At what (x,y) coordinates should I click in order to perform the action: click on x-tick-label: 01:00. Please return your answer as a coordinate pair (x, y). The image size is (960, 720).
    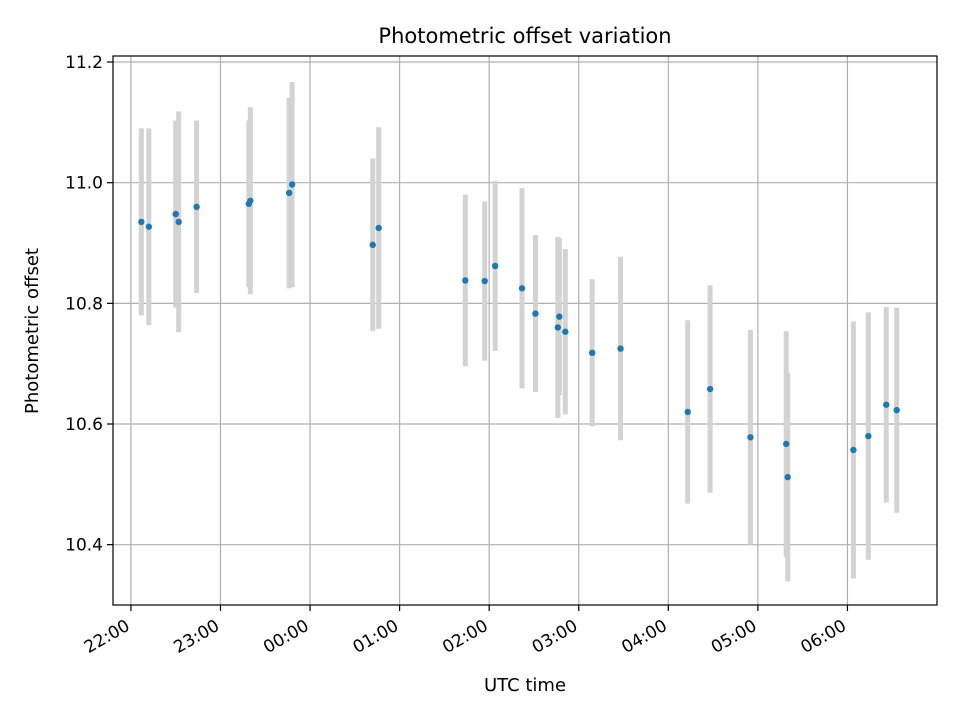
    Looking at the image, I should click on (376, 637).